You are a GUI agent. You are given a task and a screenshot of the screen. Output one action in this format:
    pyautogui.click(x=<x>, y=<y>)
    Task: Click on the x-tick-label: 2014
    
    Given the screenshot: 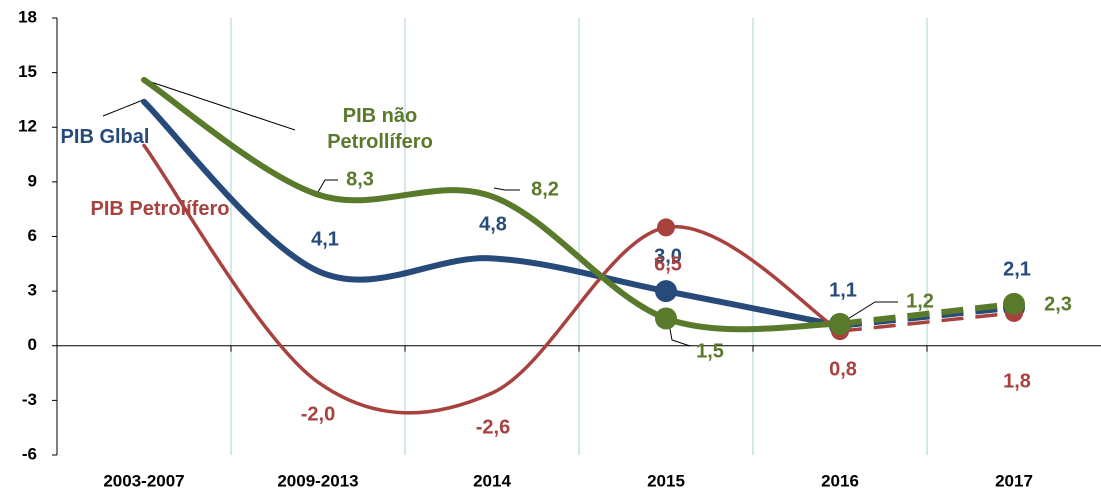 What is the action you would take?
    pyautogui.click(x=492, y=480)
    